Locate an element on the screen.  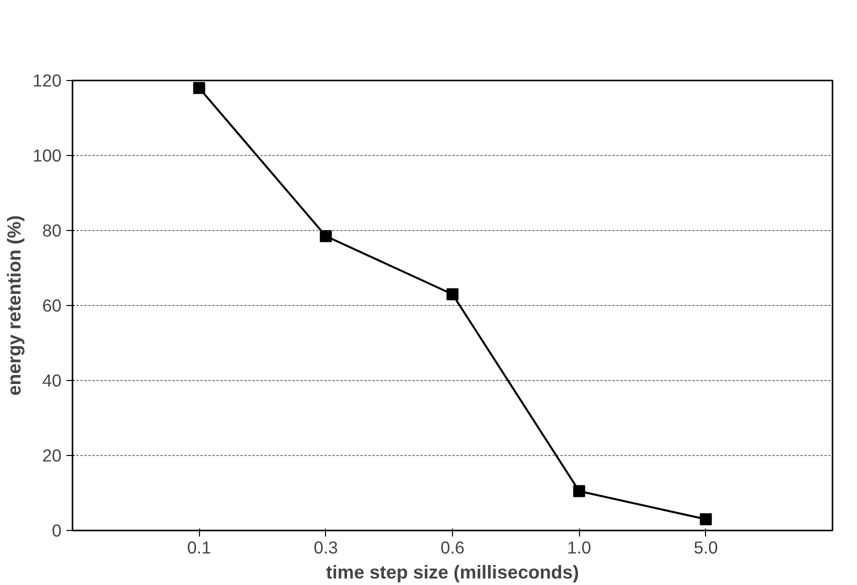
x-tick-label: 0.1 is located at coordinates (199, 548).